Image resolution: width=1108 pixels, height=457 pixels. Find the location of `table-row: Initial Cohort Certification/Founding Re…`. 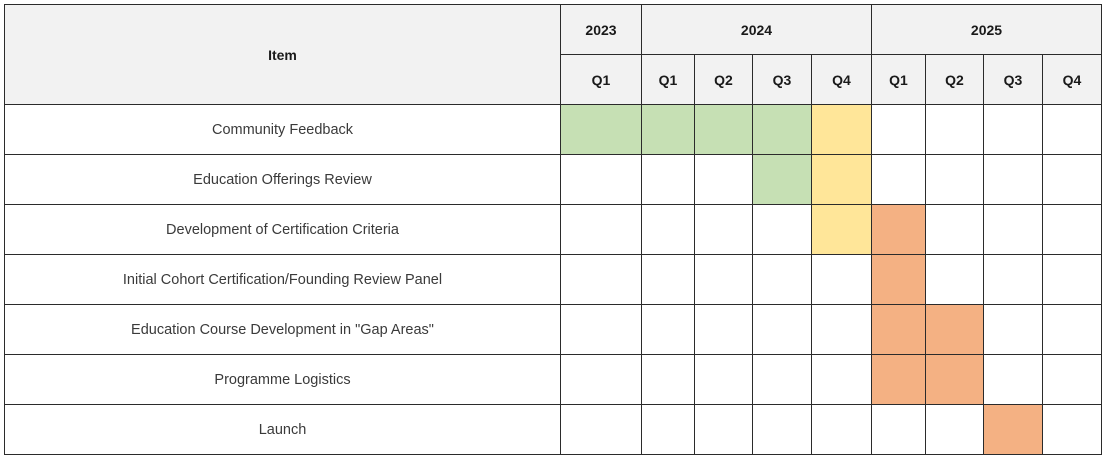

table-row: Initial Cohort Certification/Founding Re… is located at coordinates (553, 279).